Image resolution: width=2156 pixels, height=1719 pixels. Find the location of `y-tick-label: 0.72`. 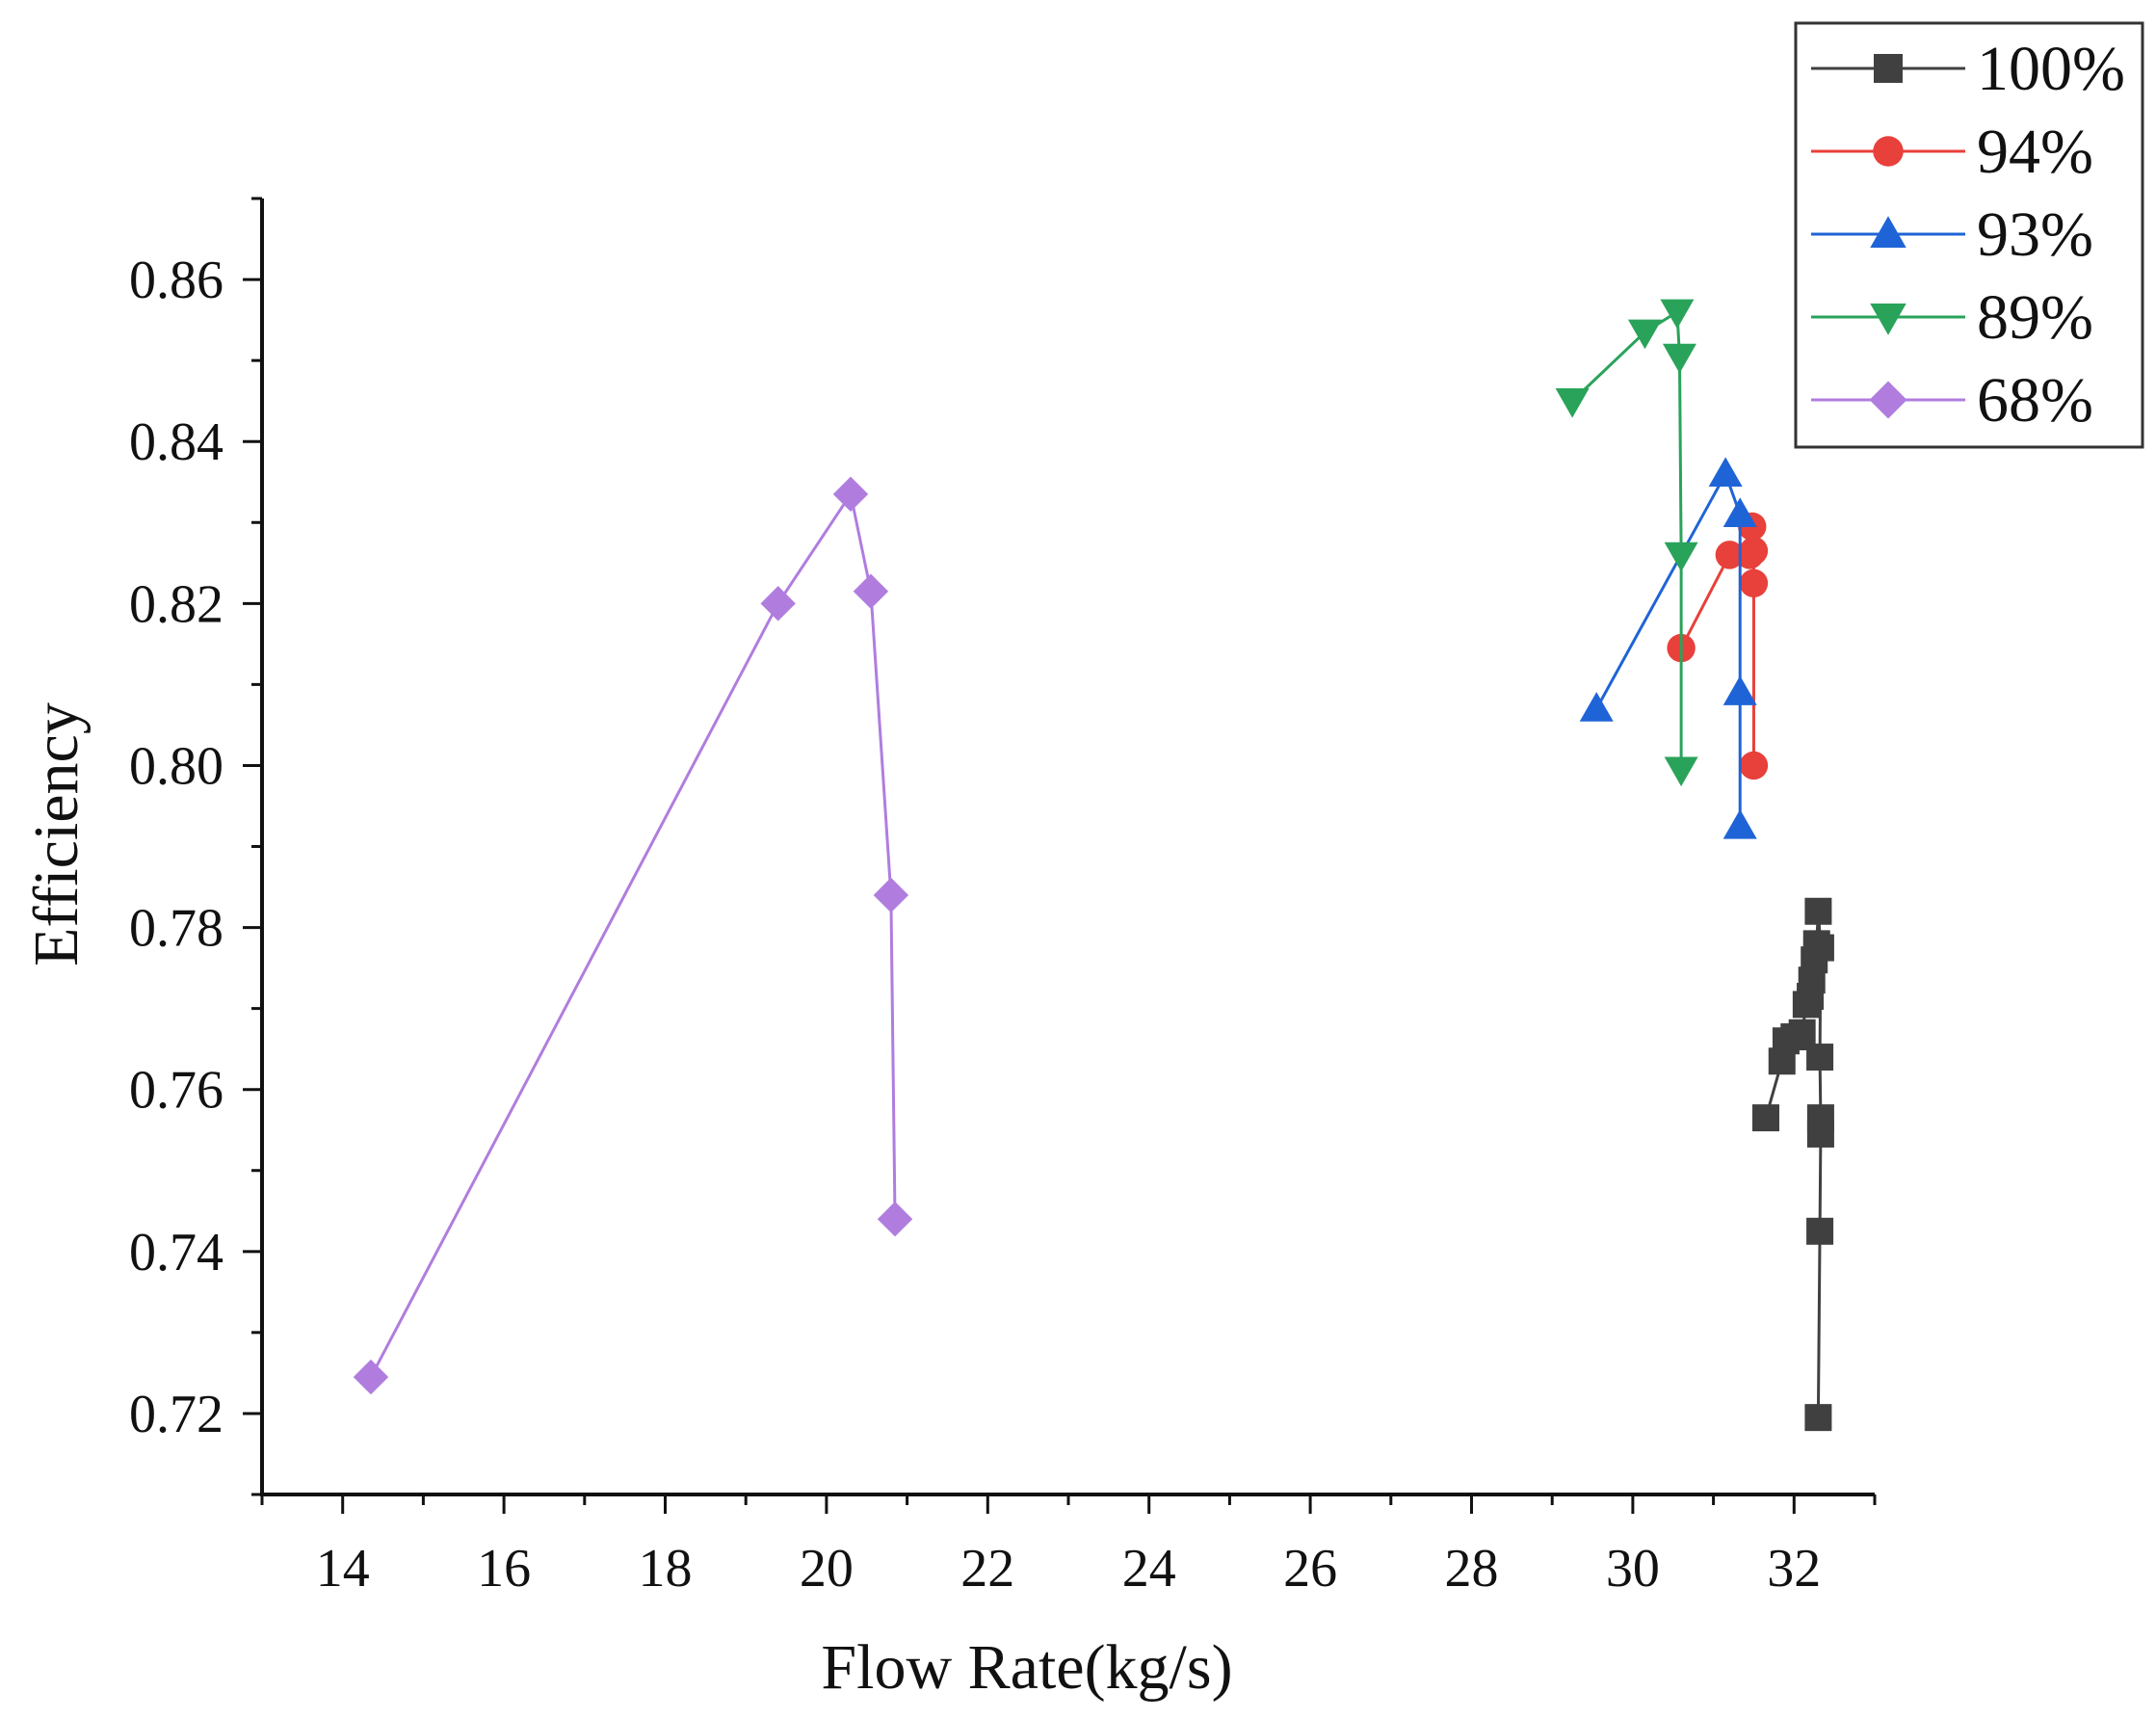

y-tick-label: 0.72 is located at coordinates (176, 1415).